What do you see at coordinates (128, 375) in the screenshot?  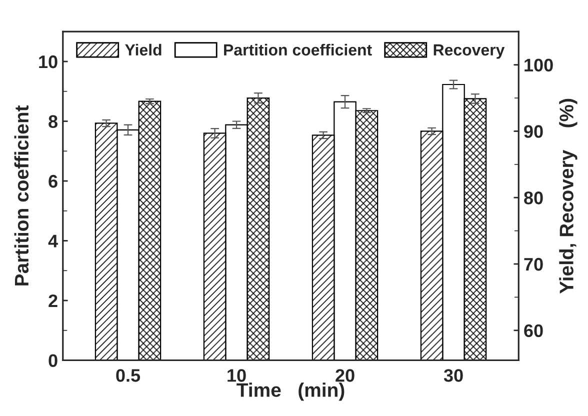 I see `x-tick-label: 0.5` at bounding box center [128, 375].